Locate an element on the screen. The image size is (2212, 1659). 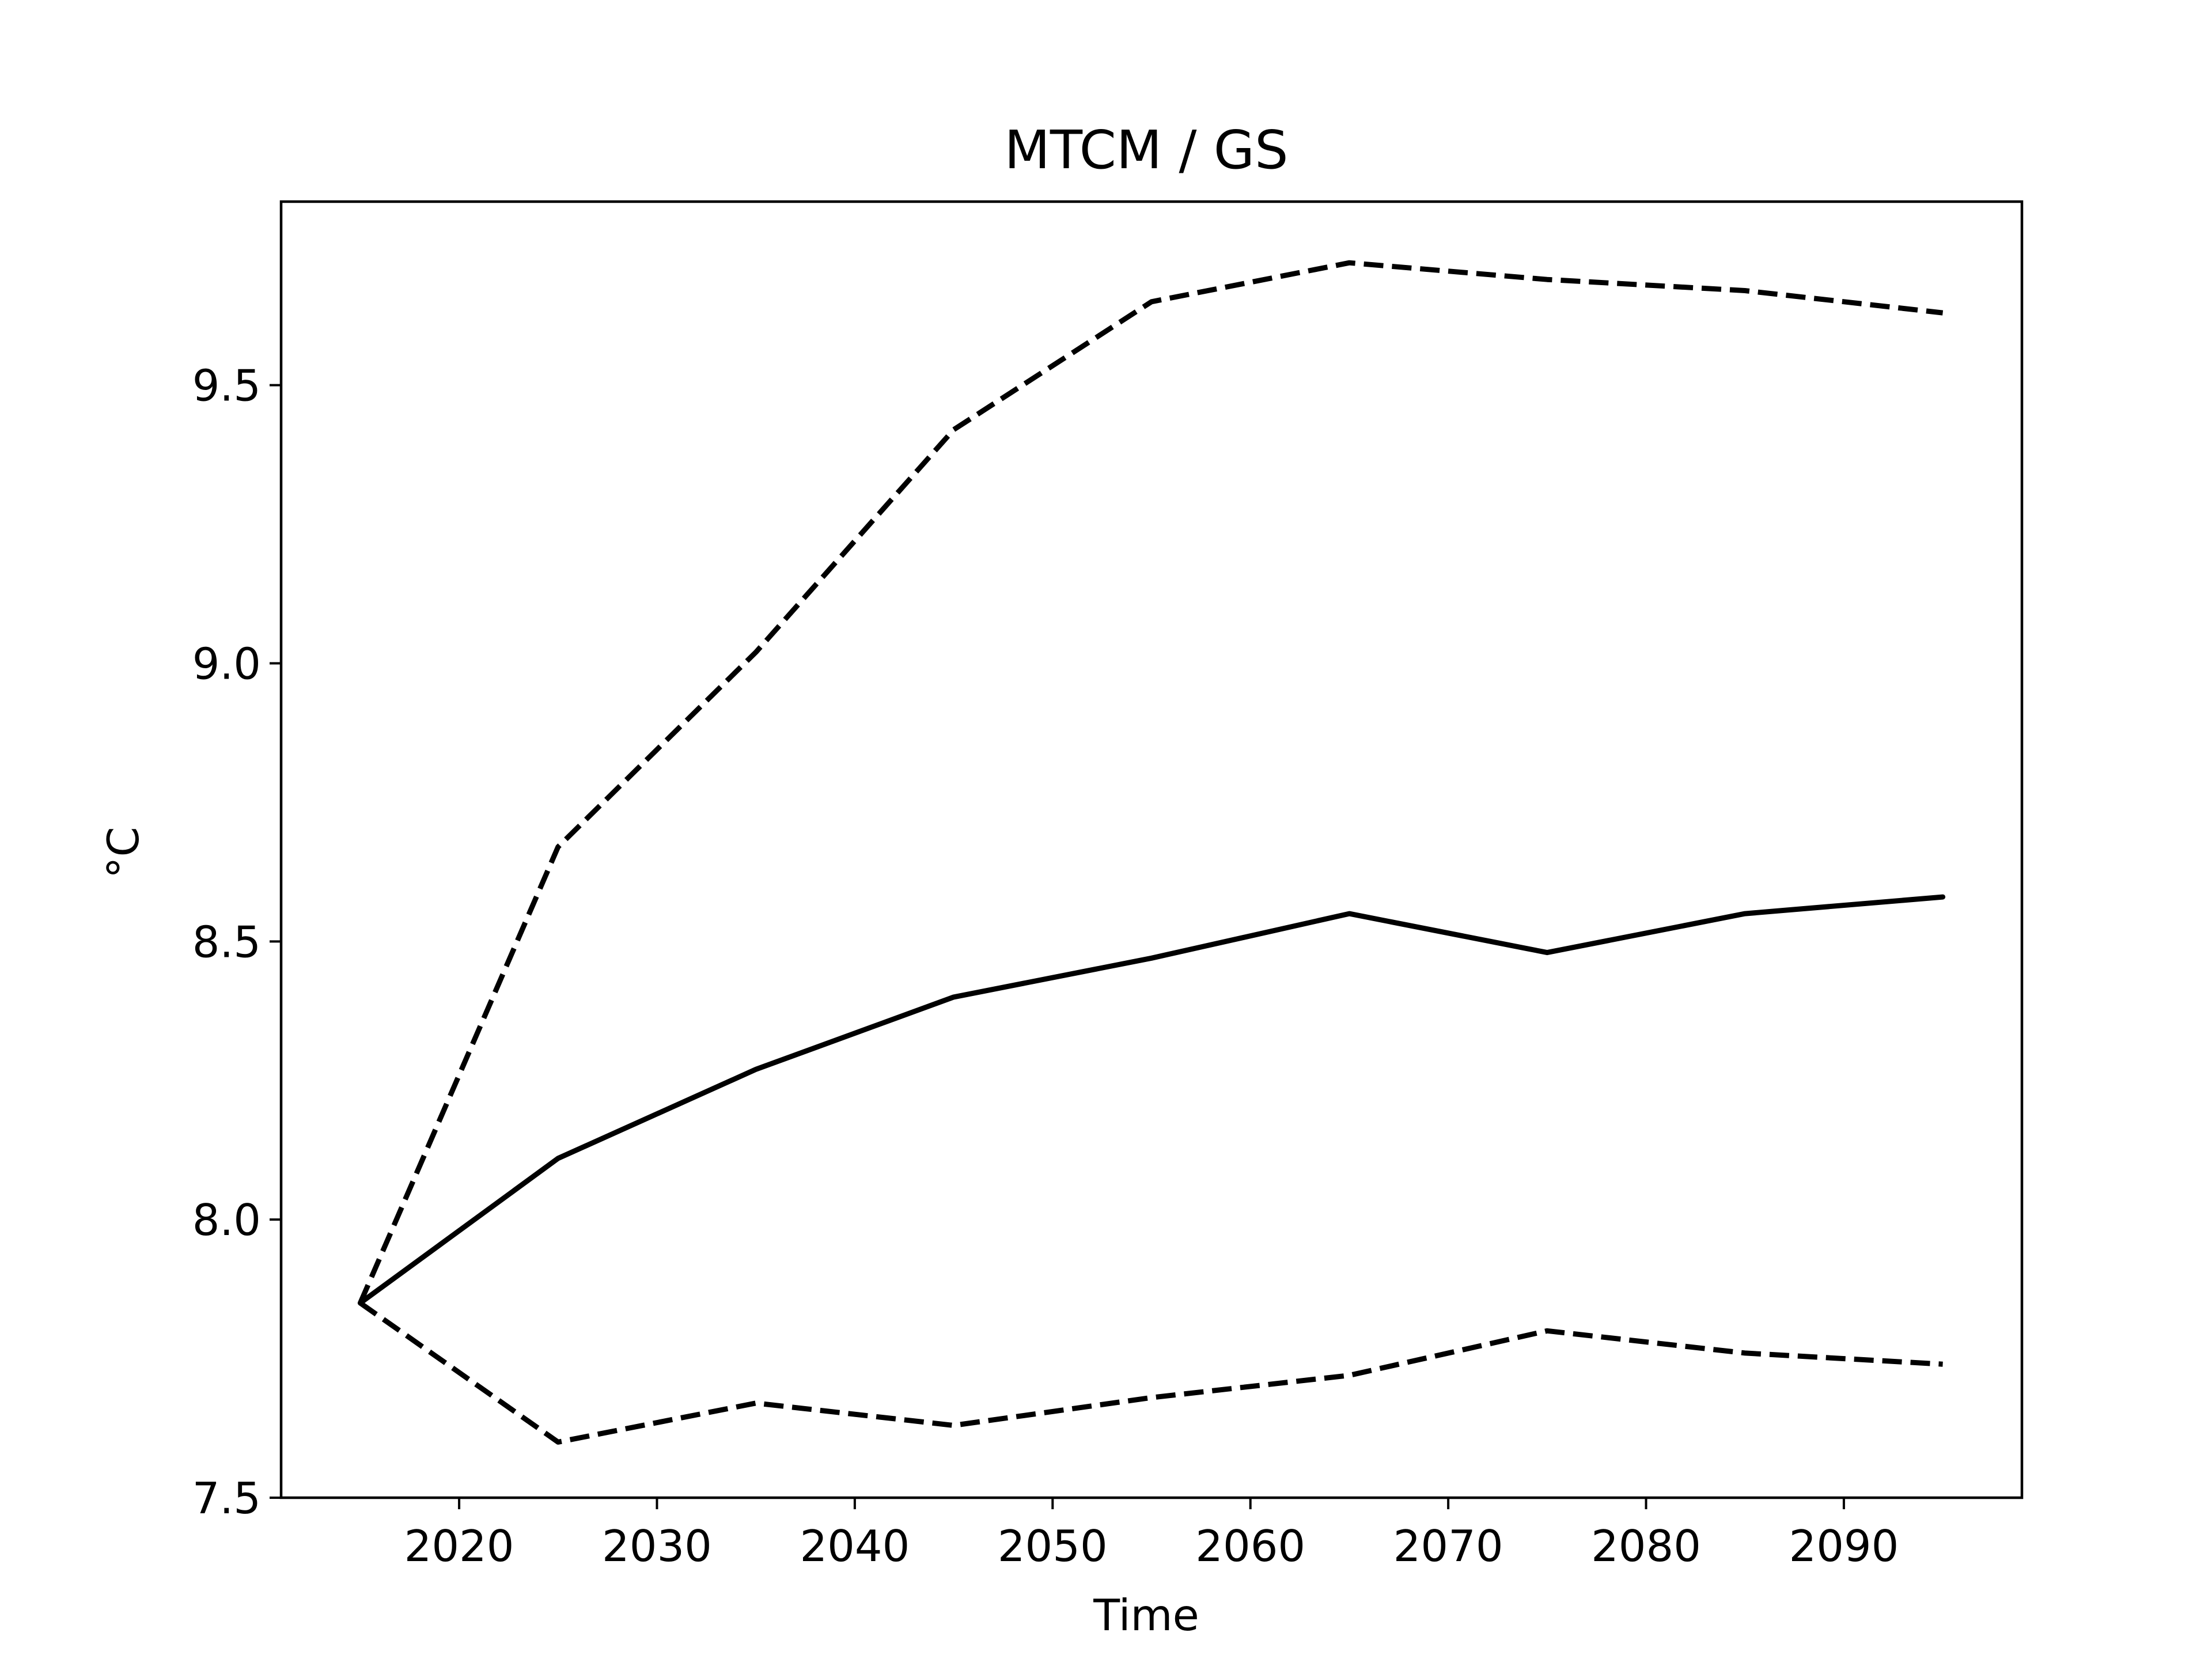
y-axis-label: °C is located at coordinates (123, 852).